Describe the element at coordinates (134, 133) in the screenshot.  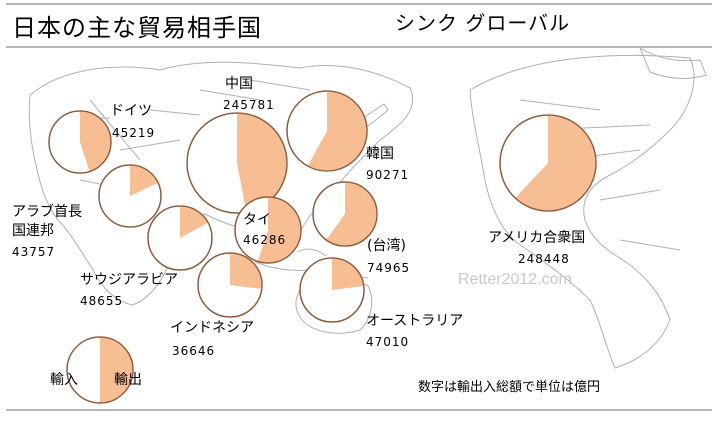
I see `value-germany: 45219` at that location.